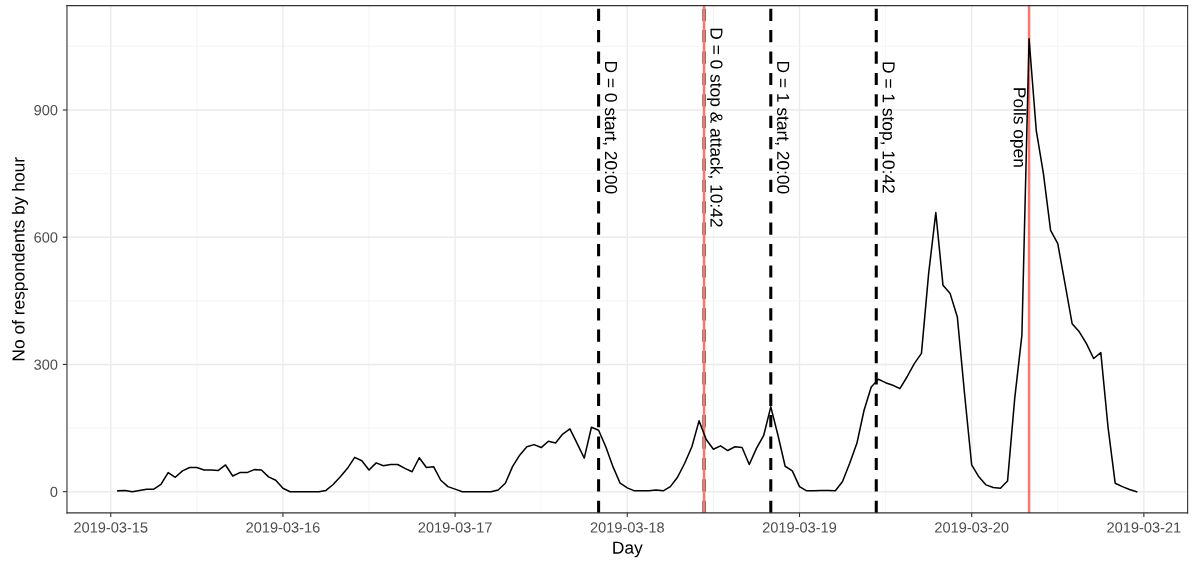  What do you see at coordinates (782, 127) in the screenshot?
I see `ref-line-label: D = 1 start, 20:00` at bounding box center [782, 127].